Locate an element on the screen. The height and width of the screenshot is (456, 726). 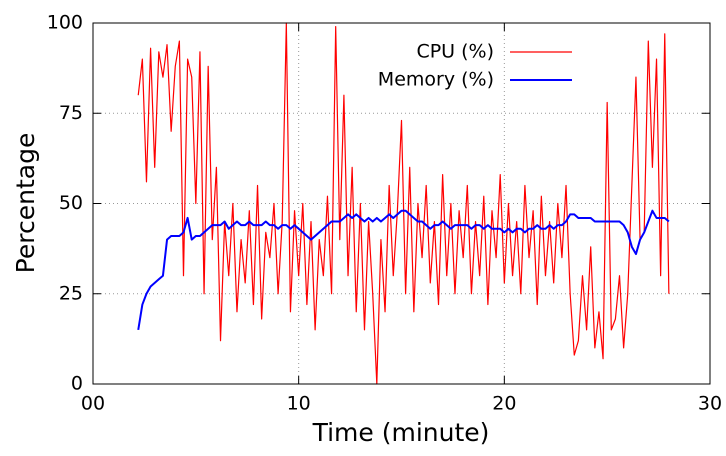
x-tick-label: 20 is located at coordinates (504, 404).